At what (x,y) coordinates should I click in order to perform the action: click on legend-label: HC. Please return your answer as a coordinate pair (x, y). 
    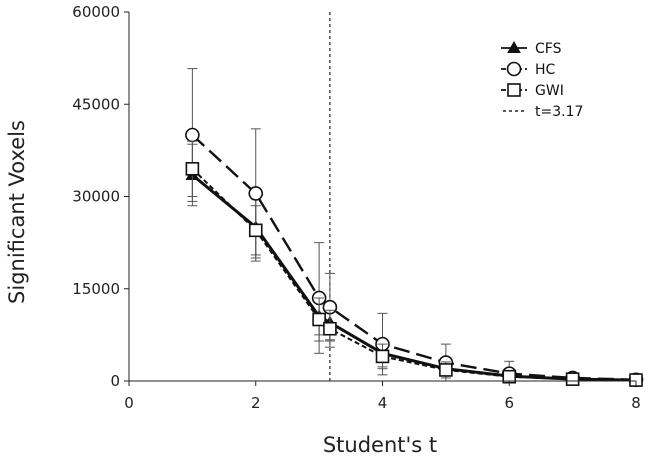
    Looking at the image, I should click on (545, 70).